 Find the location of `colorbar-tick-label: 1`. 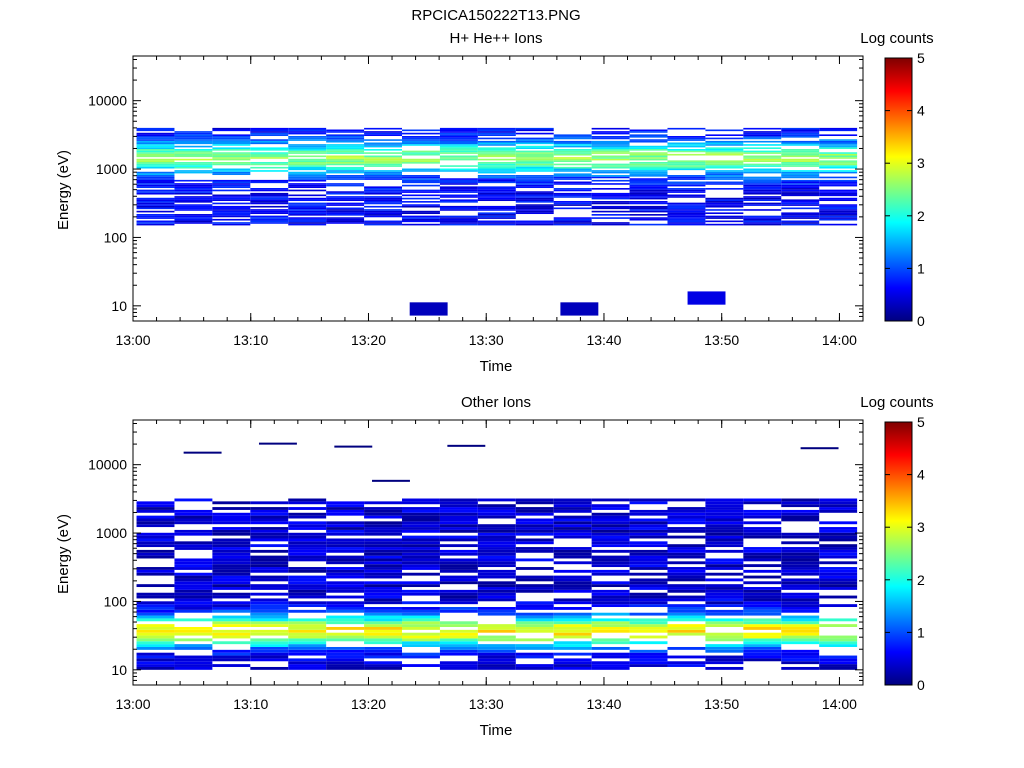

colorbar-tick-label: 1 is located at coordinates (921, 268).